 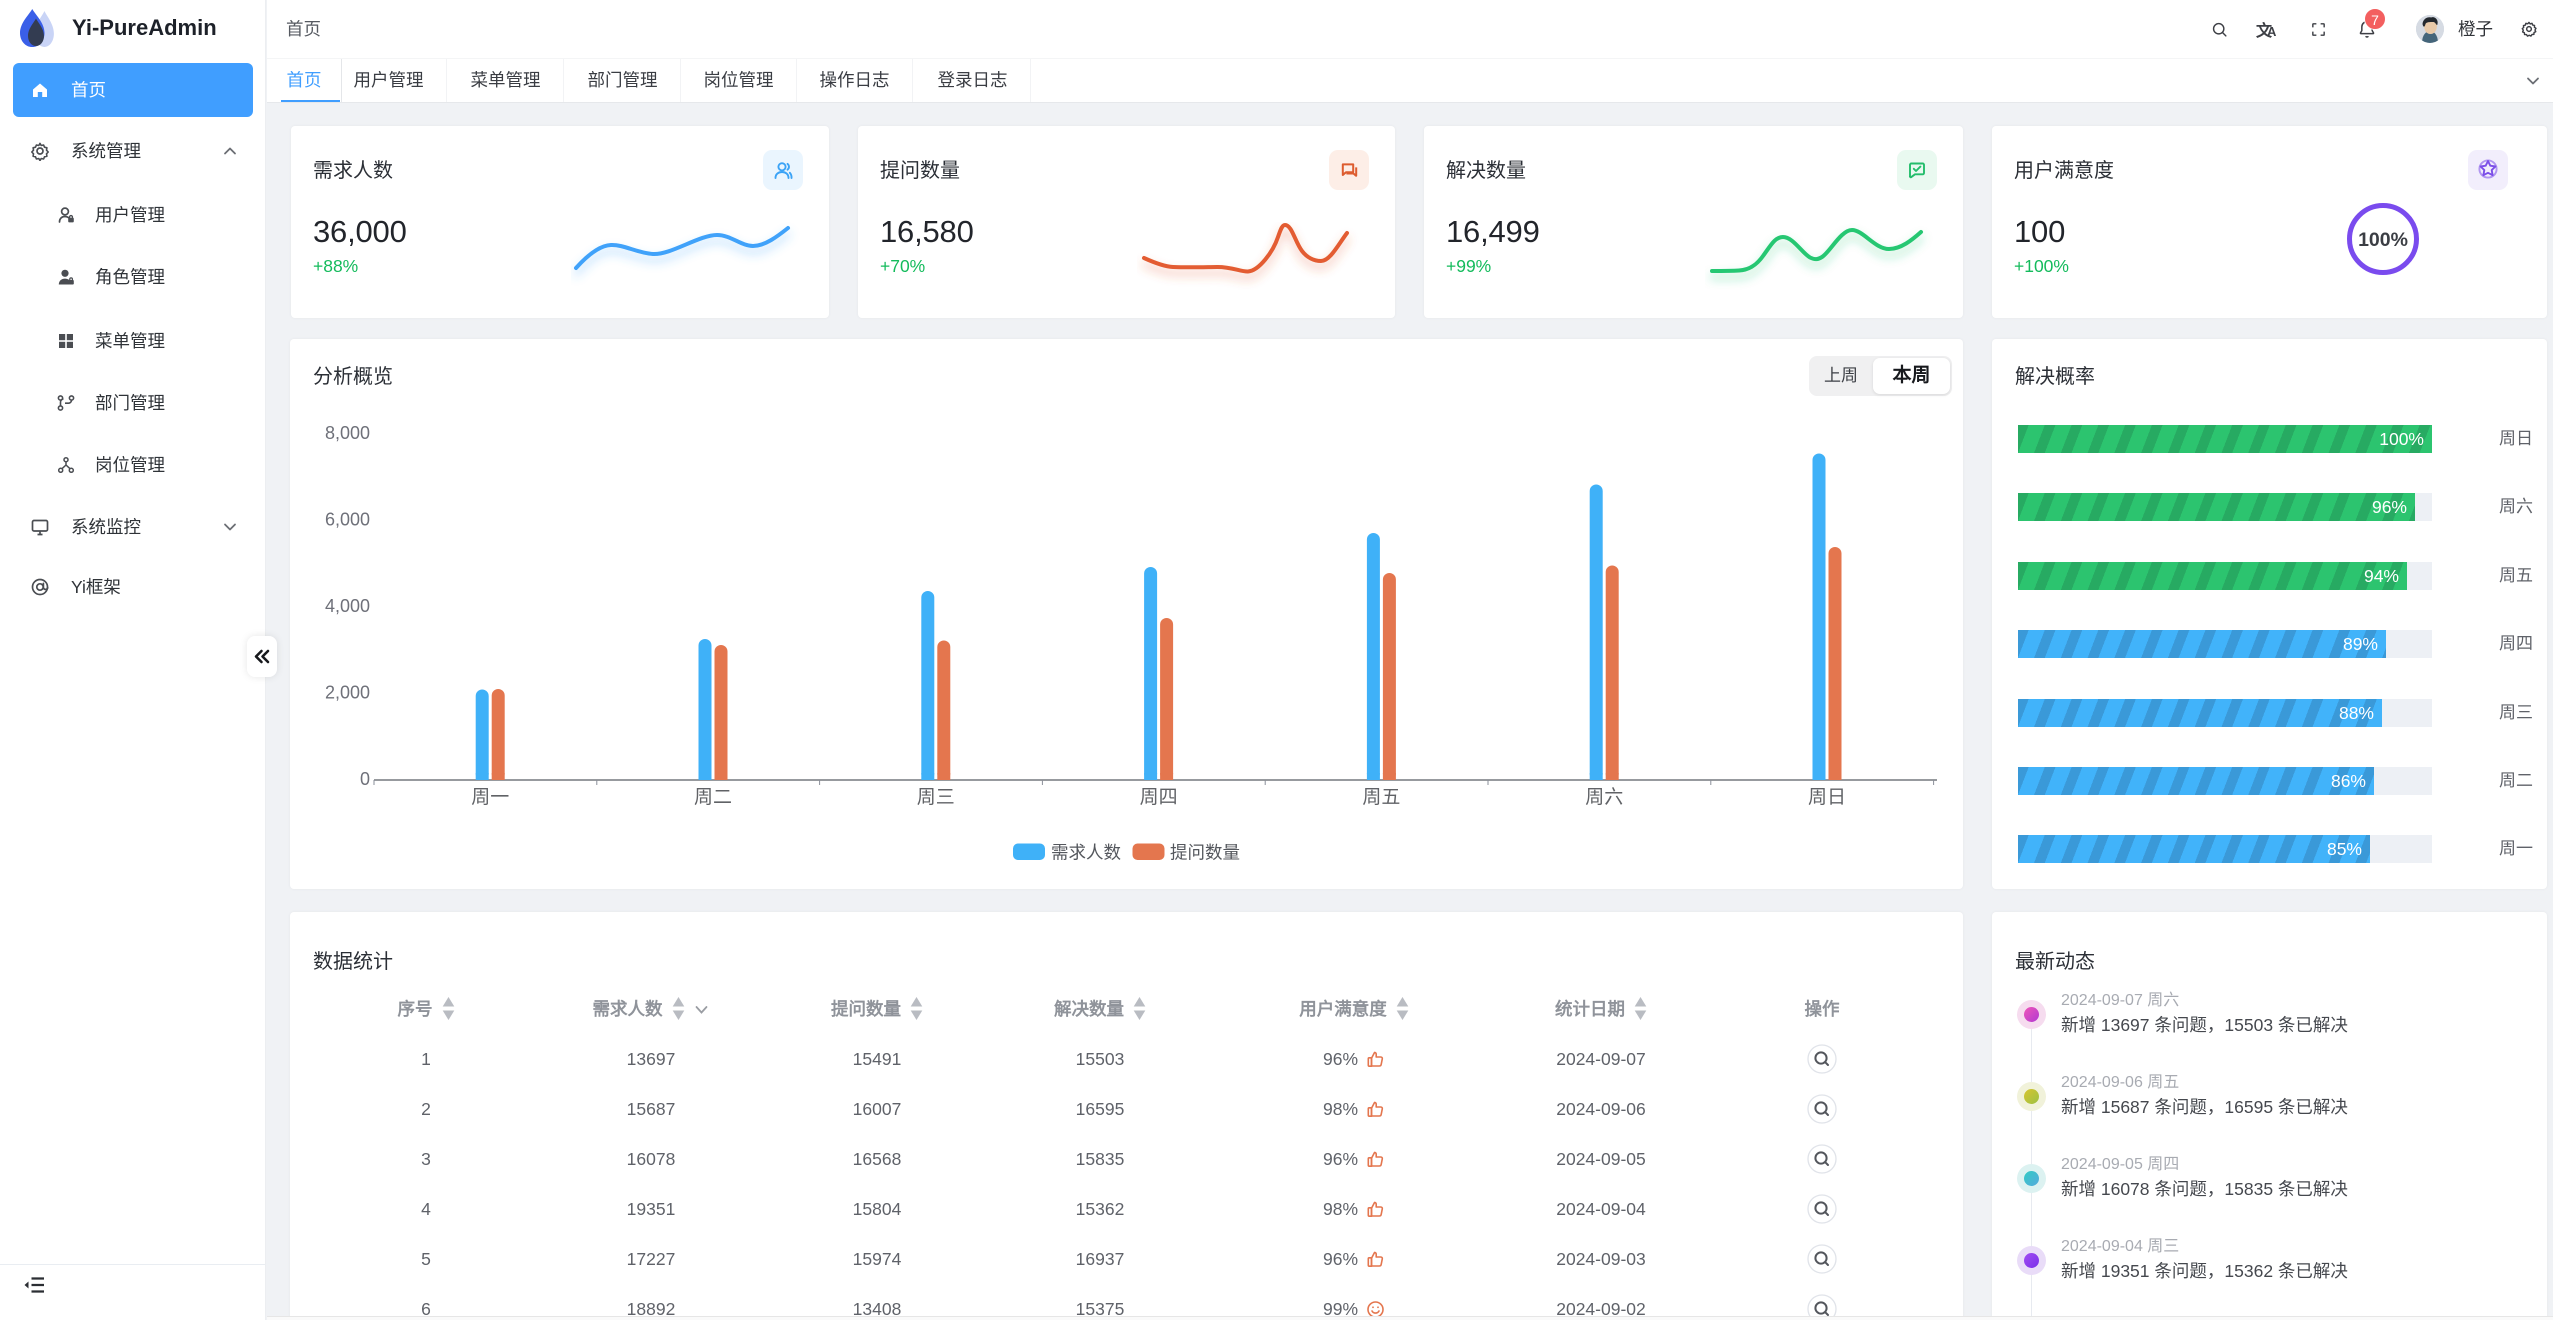 What do you see at coordinates (347, 606) in the screenshot?
I see `svg-text: 4,000` at bounding box center [347, 606].